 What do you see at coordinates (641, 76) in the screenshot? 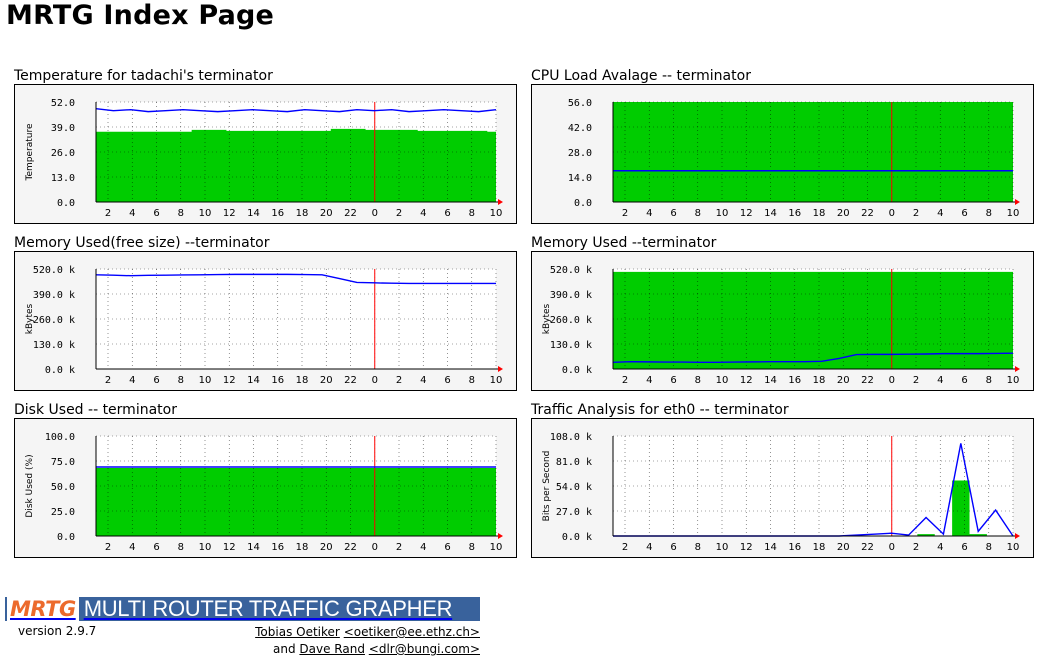
I see `panel-title: CPU Load Avalage -- terminator` at bounding box center [641, 76].